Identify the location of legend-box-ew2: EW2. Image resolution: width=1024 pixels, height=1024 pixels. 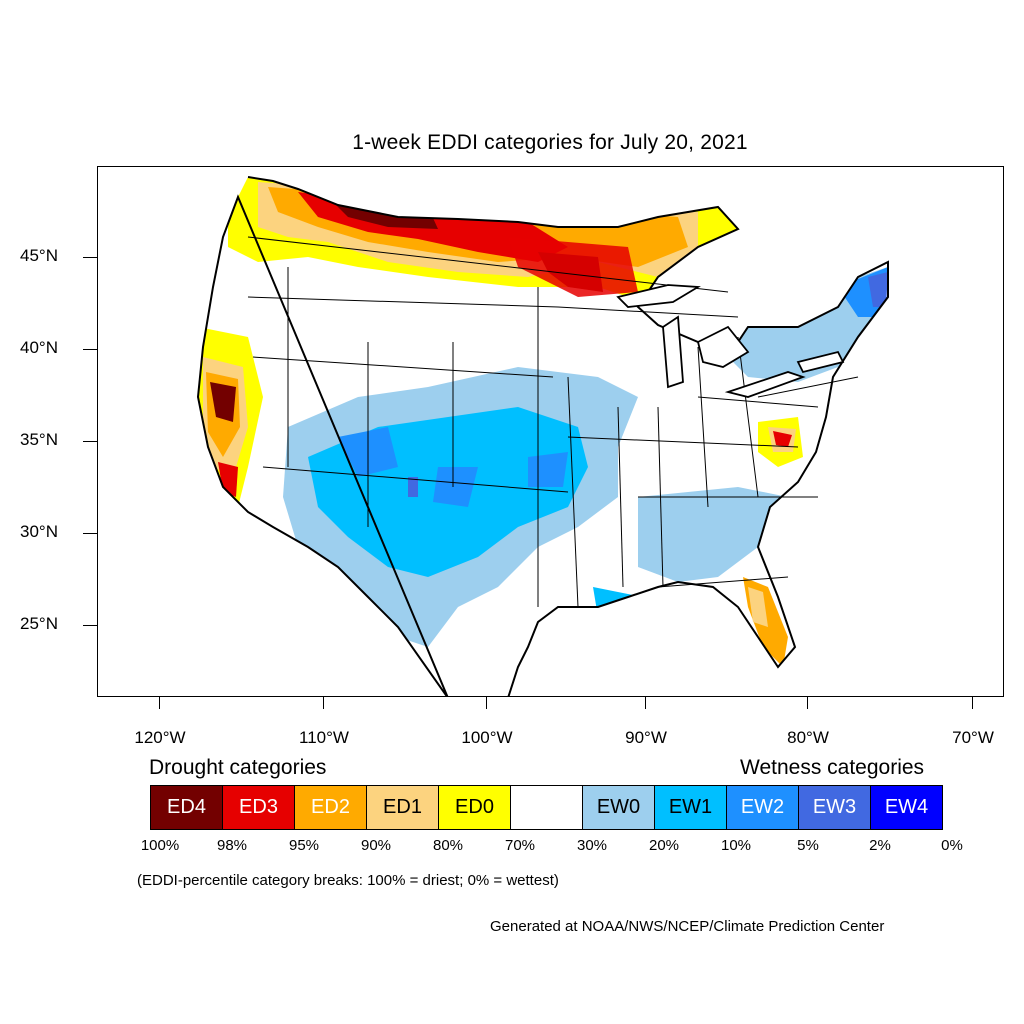
(762, 807).